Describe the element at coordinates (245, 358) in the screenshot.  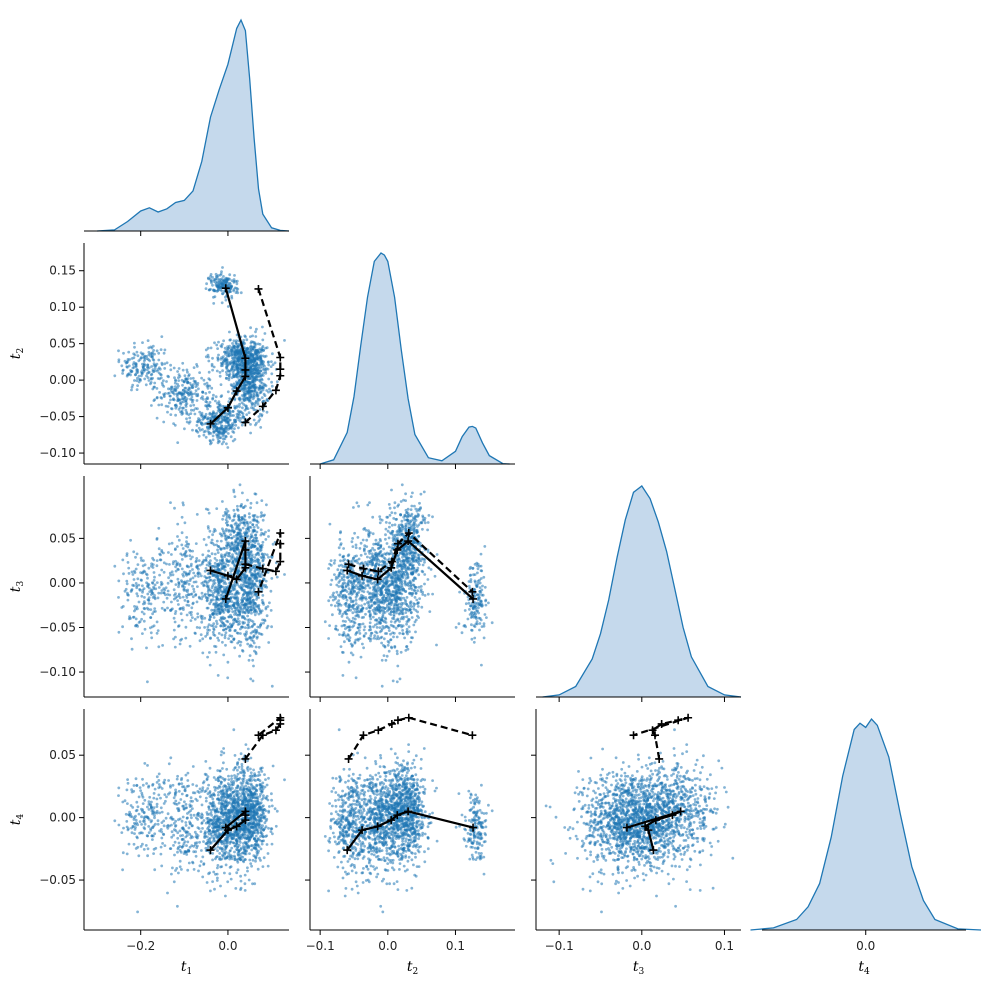
I see `solid-path-marker` at that location.